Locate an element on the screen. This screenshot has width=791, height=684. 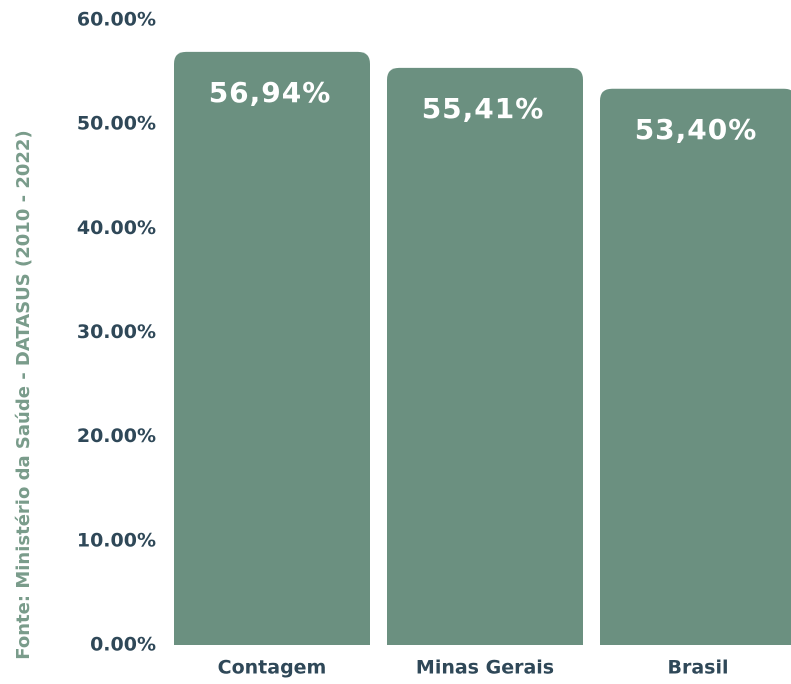
y-tick-label: 20.00% is located at coordinates (116, 436).